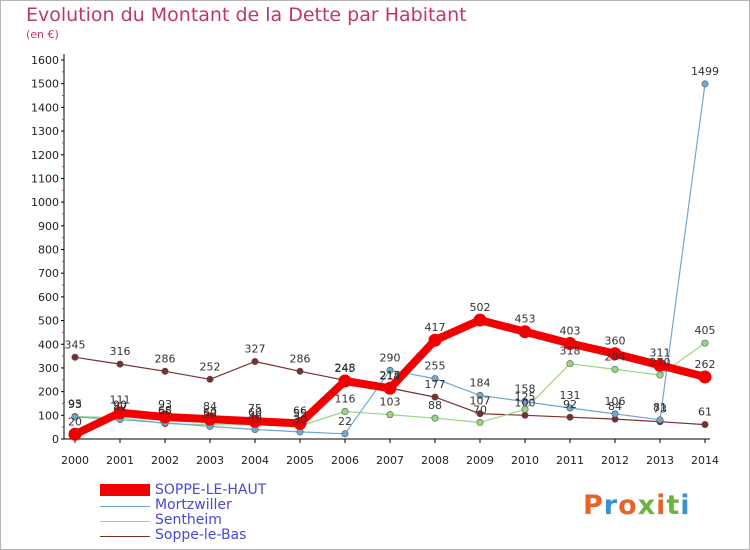 The width and height of the screenshot is (750, 550). I want to click on legend-label-sentheim: Sentheim, so click(188, 520).